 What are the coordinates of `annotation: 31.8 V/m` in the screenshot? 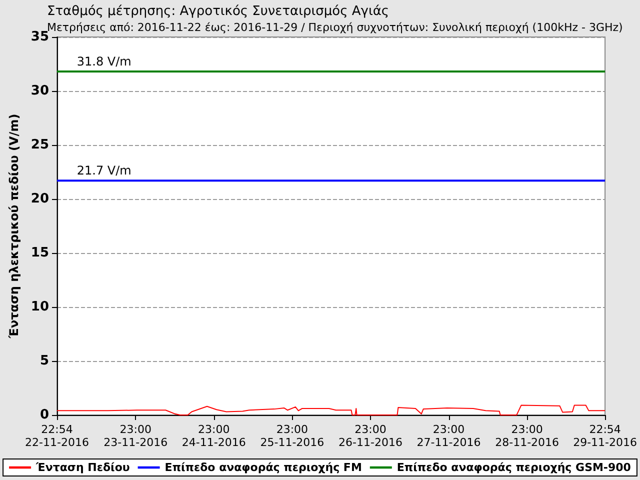 It's located at (104, 61).